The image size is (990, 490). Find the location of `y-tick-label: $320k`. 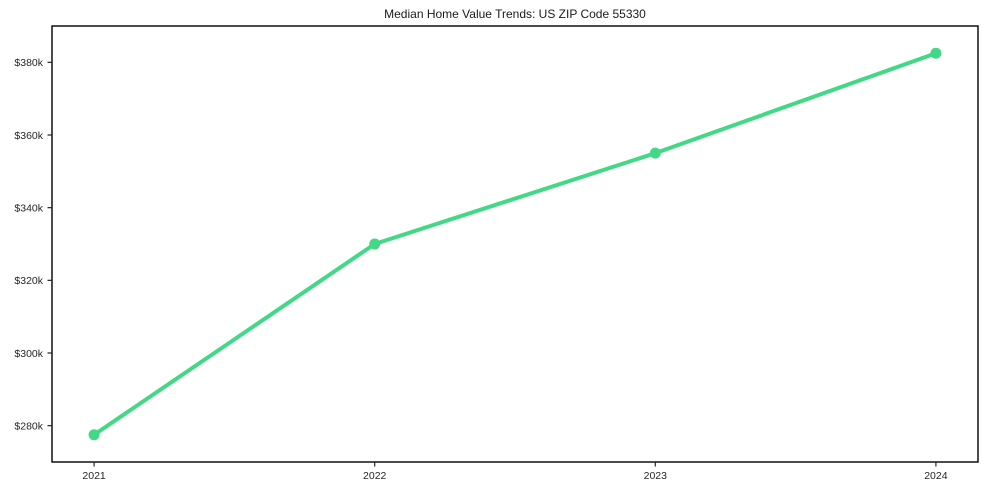

y-tick-label: $320k is located at coordinates (28, 281).